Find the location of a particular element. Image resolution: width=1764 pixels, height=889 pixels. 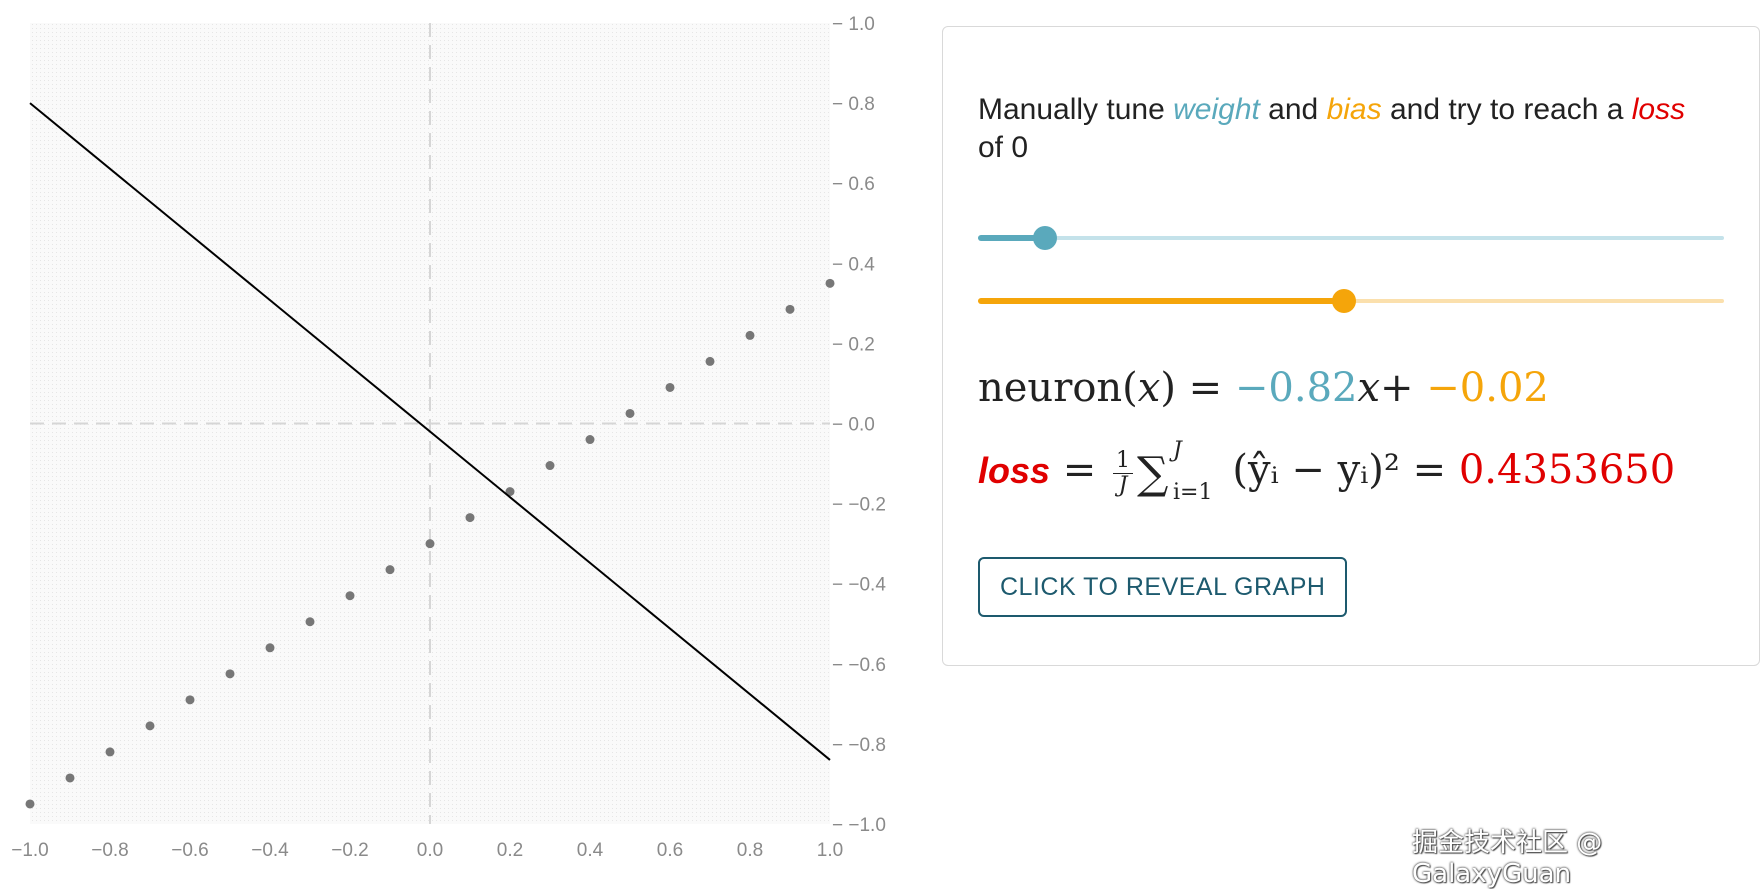

formula-text: x+ is located at coordinates (1392, 388).